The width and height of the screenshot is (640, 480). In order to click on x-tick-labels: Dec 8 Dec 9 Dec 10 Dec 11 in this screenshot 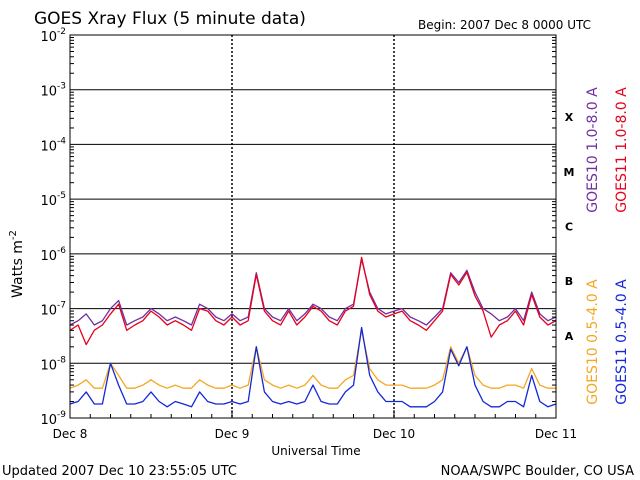, I will do `click(315, 434)`.